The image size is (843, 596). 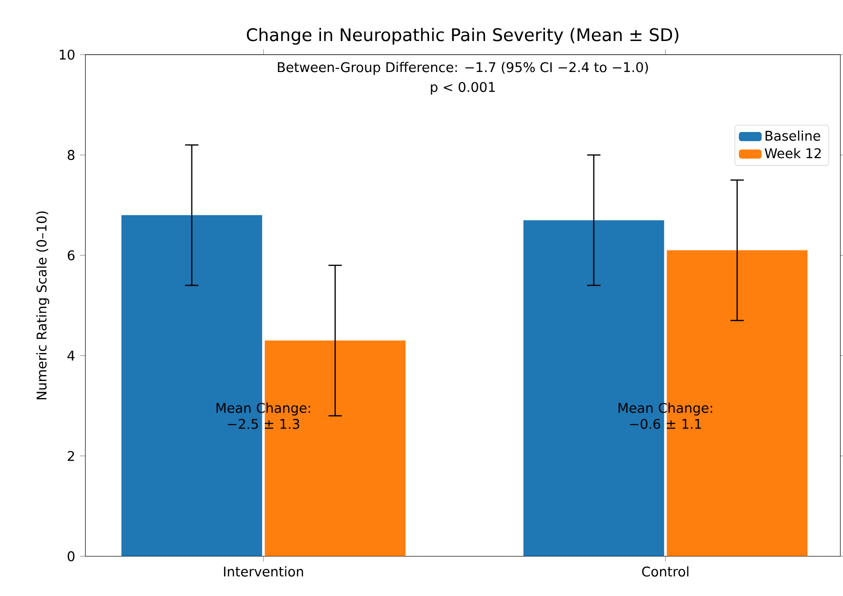 I want to click on chart-title: Change in Neuropathic Pain Severity (Mean ± SD), so click(x=462, y=36).